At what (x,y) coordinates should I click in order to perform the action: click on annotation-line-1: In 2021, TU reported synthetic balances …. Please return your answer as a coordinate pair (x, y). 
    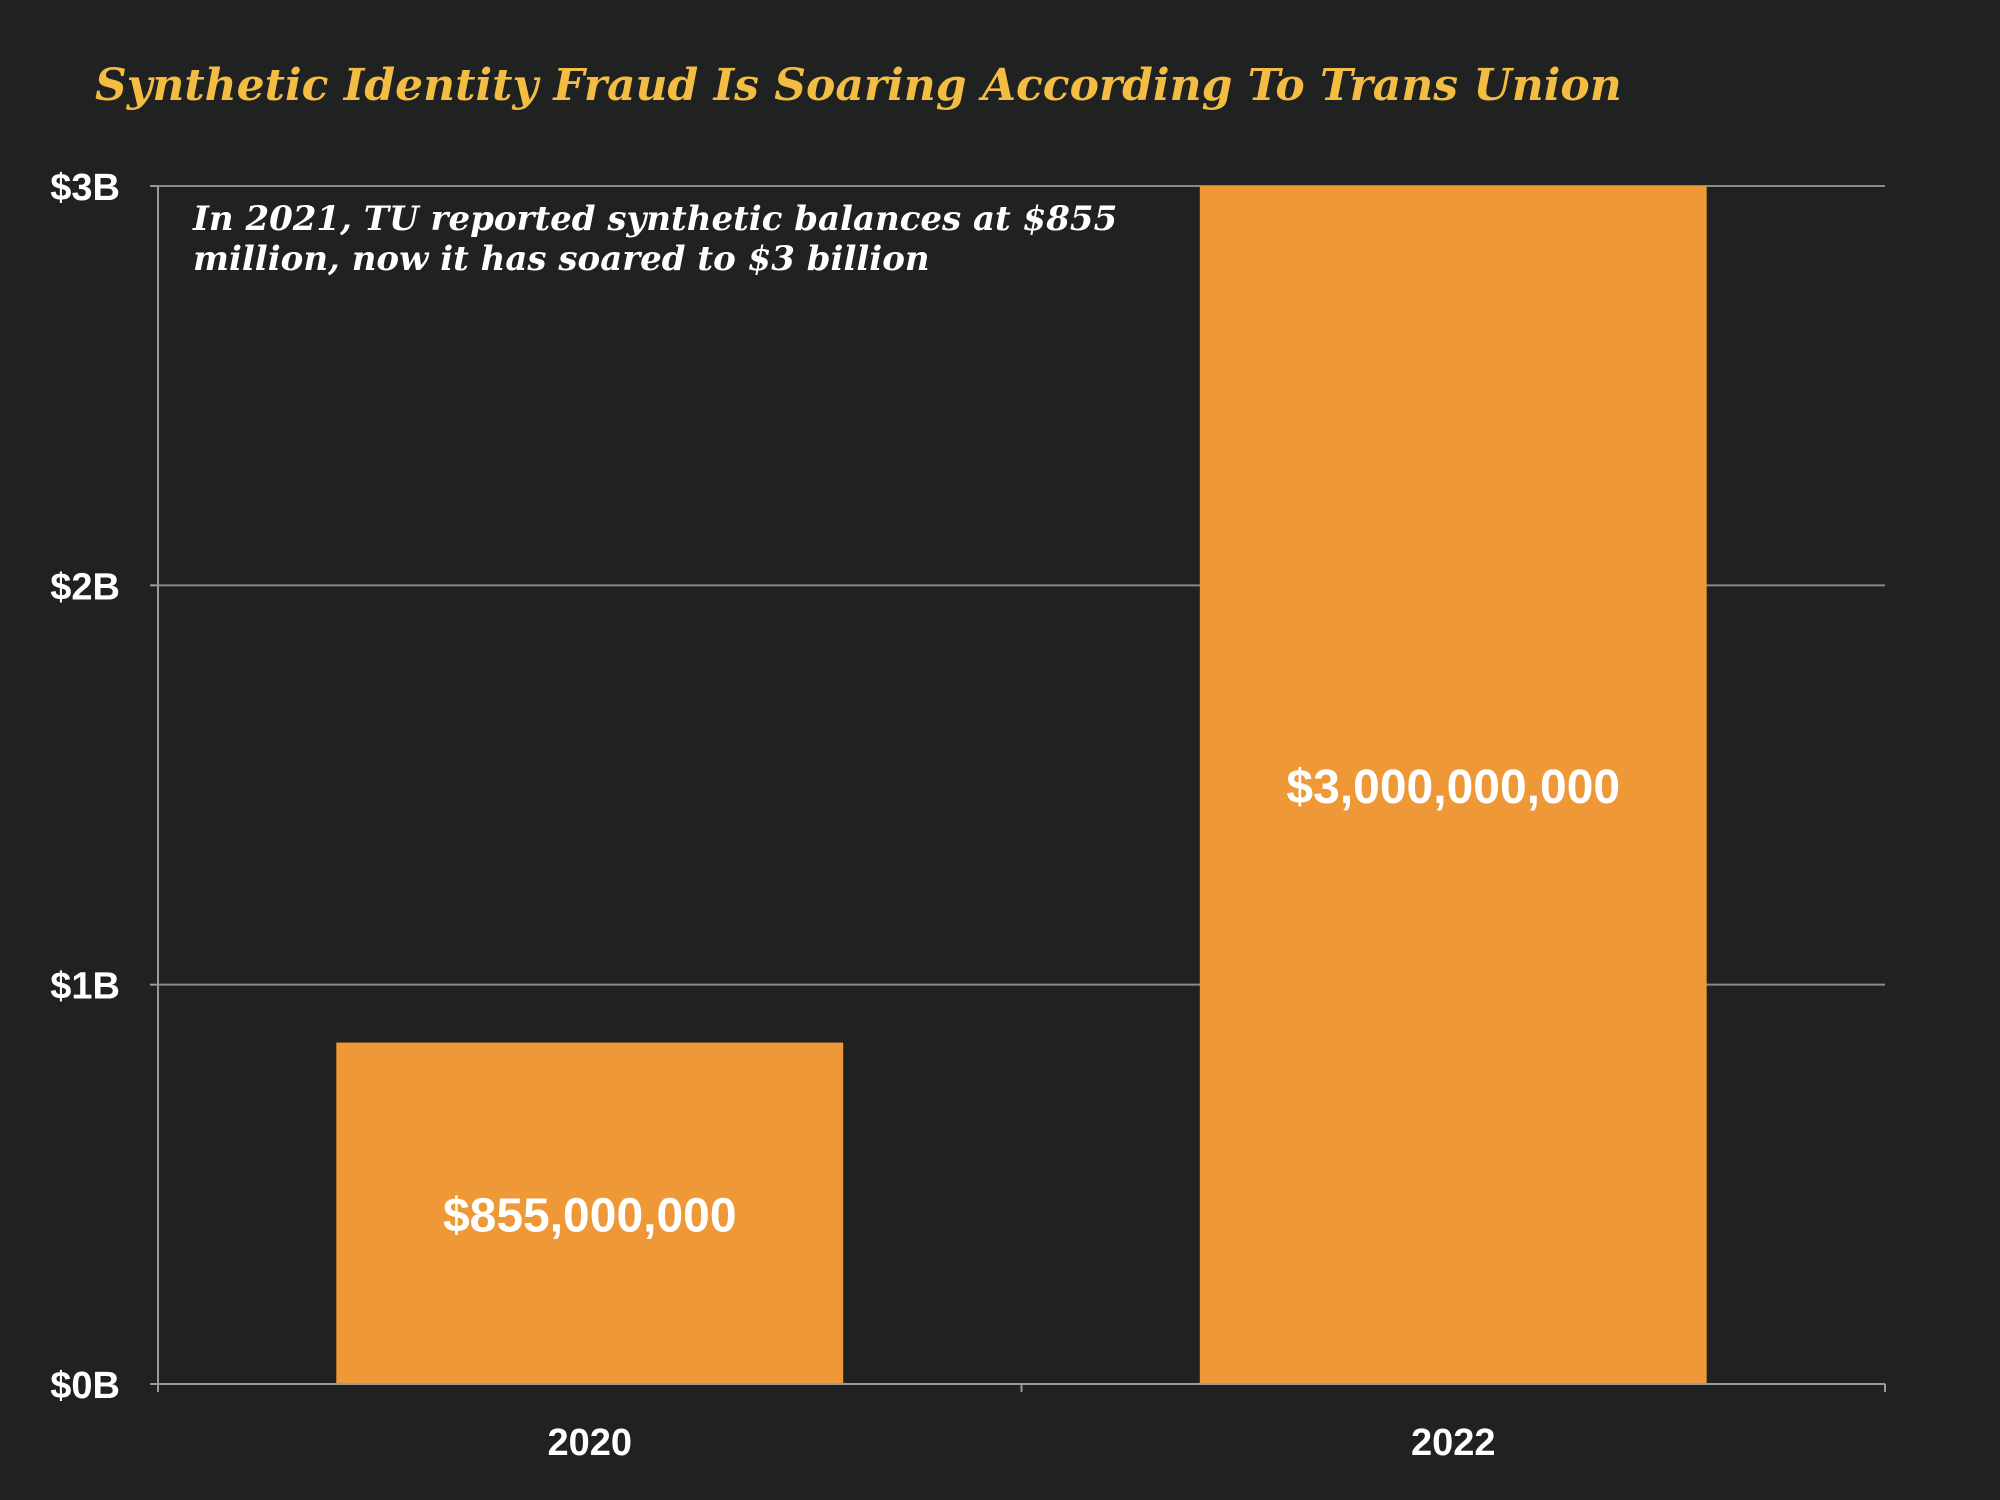
    Looking at the image, I should click on (654, 219).